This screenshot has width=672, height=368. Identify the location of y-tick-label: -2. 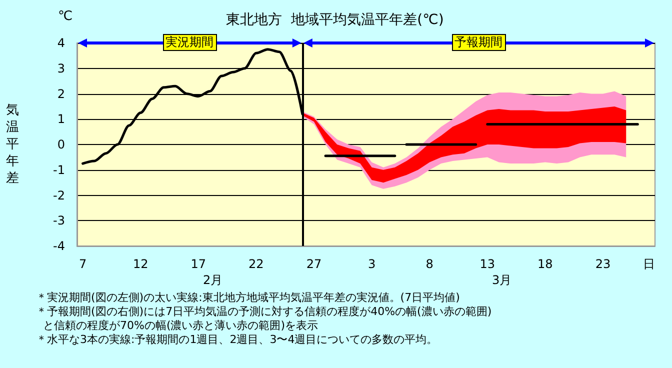
(59, 195).